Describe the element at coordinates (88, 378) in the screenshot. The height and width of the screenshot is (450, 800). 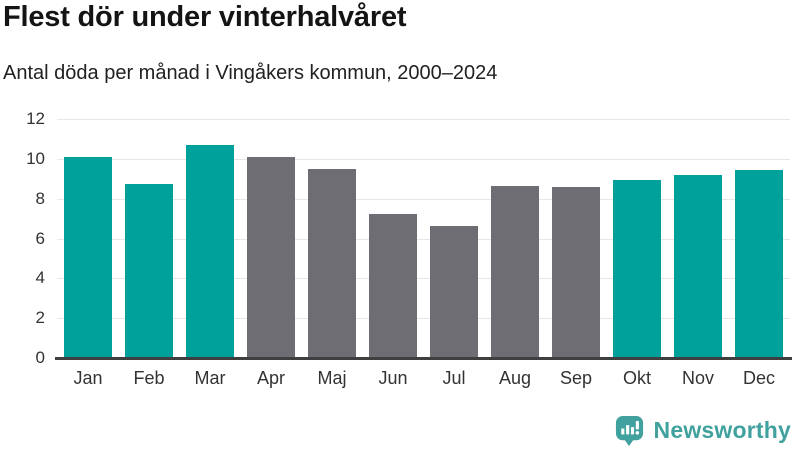
I see `x-tick-label-jan: Jan` at that location.